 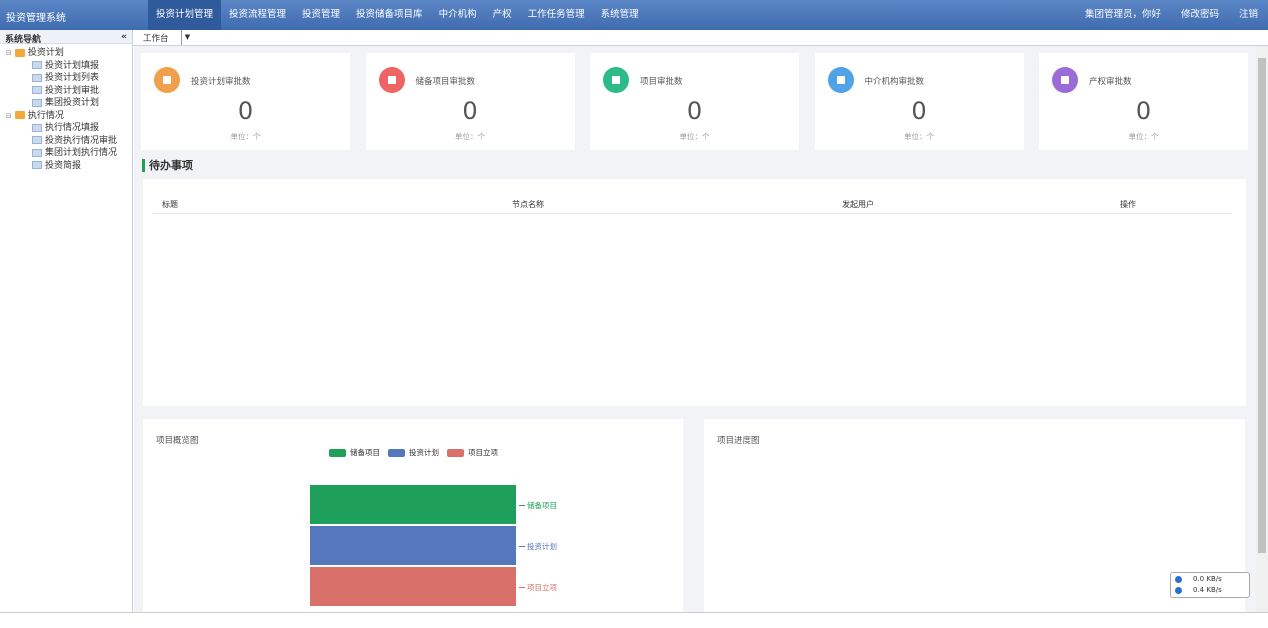 What do you see at coordinates (170, 204) in the screenshot?
I see `column-header: 标题` at bounding box center [170, 204].